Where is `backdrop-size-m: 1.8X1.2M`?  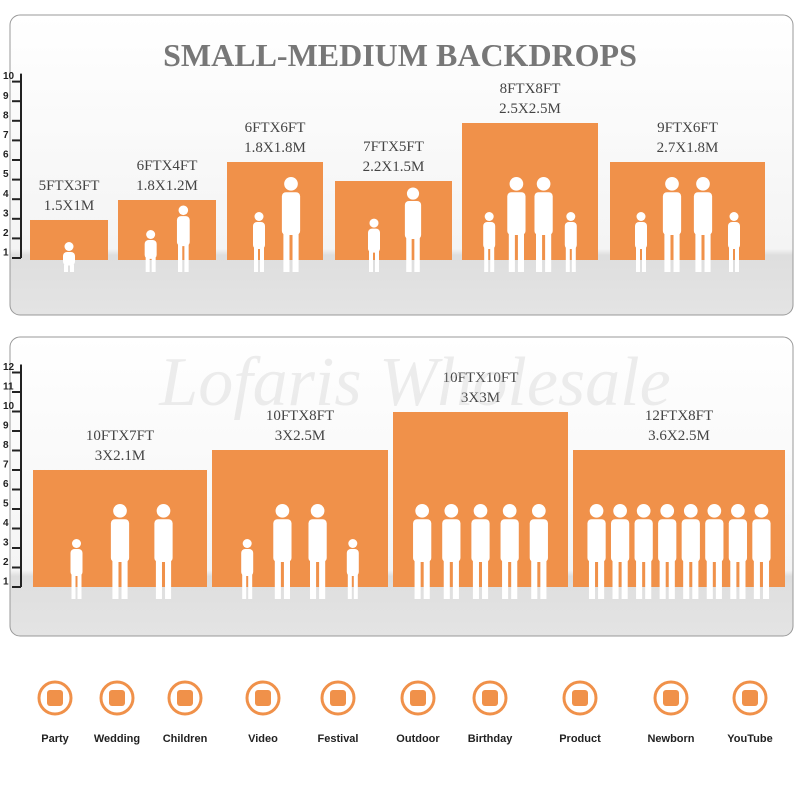 backdrop-size-m: 1.8X1.2M is located at coordinates (167, 186).